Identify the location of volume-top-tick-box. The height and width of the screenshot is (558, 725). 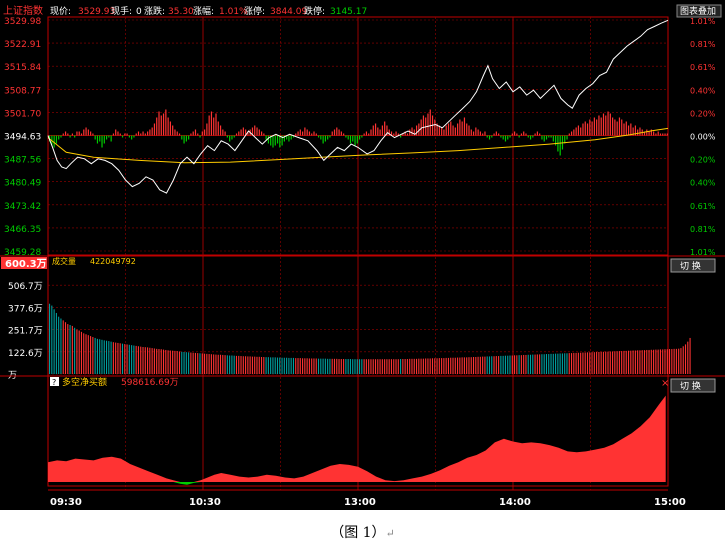
(24, 263).